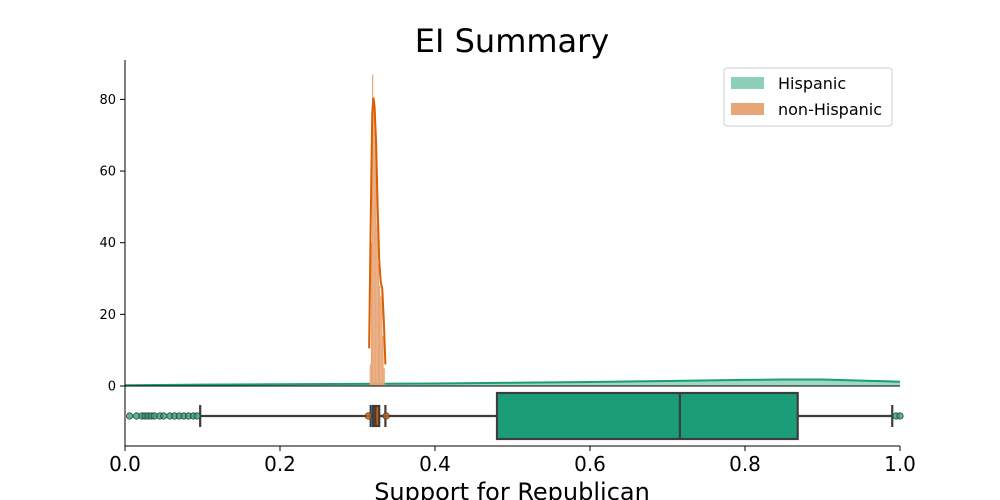 Image resolution: width=1000 pixels, height=500 pixels. What do you see at coordinates (107, 243) in the screenshot?
I see `y-tick-label: 40` at bounding box center [107, 243].